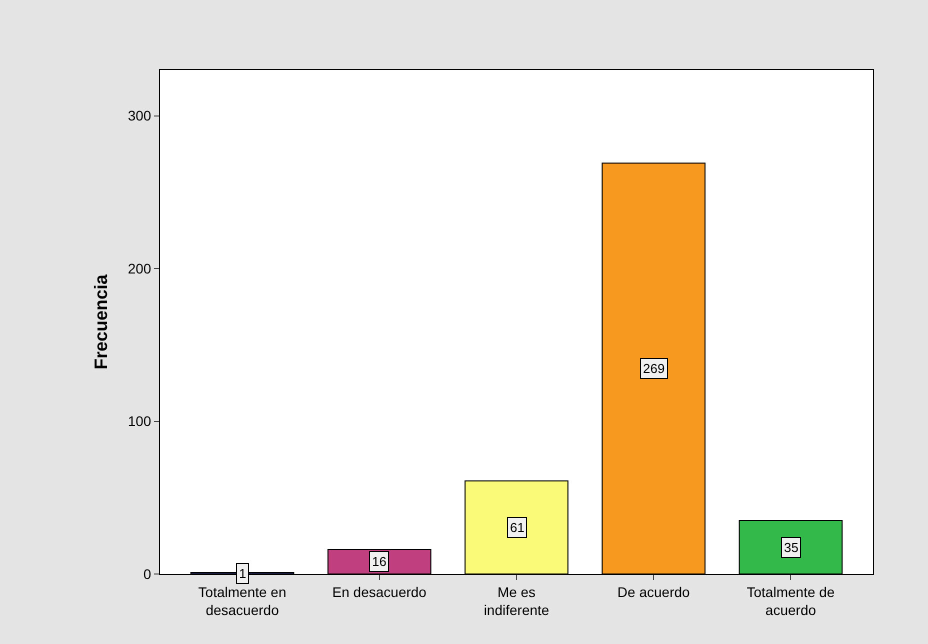 Image resolution: width=928 pixels, height=644 pixels. I want to click on data-label: 1, so click(242, 573).